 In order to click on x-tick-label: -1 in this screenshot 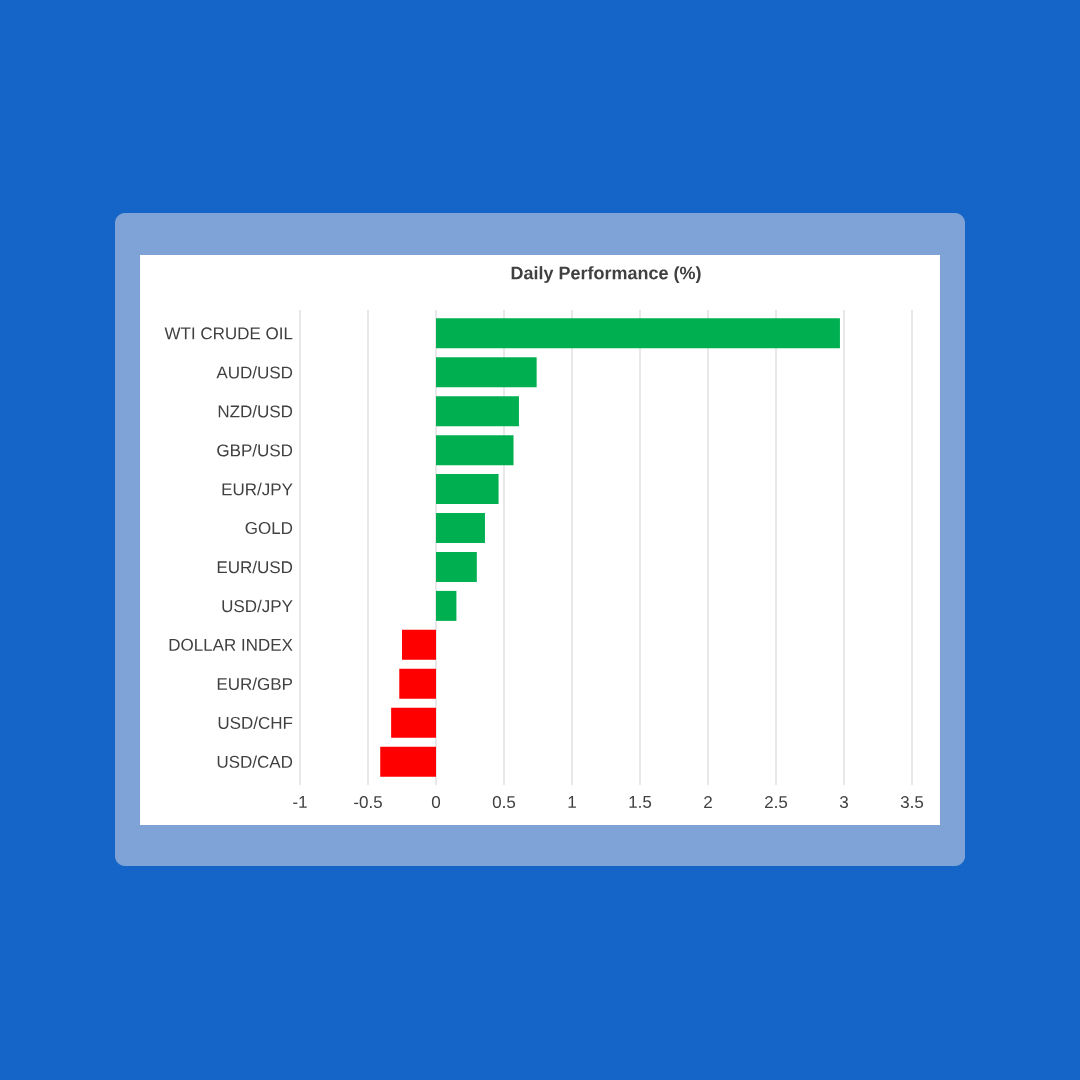, I will do `click(300, 802)`.